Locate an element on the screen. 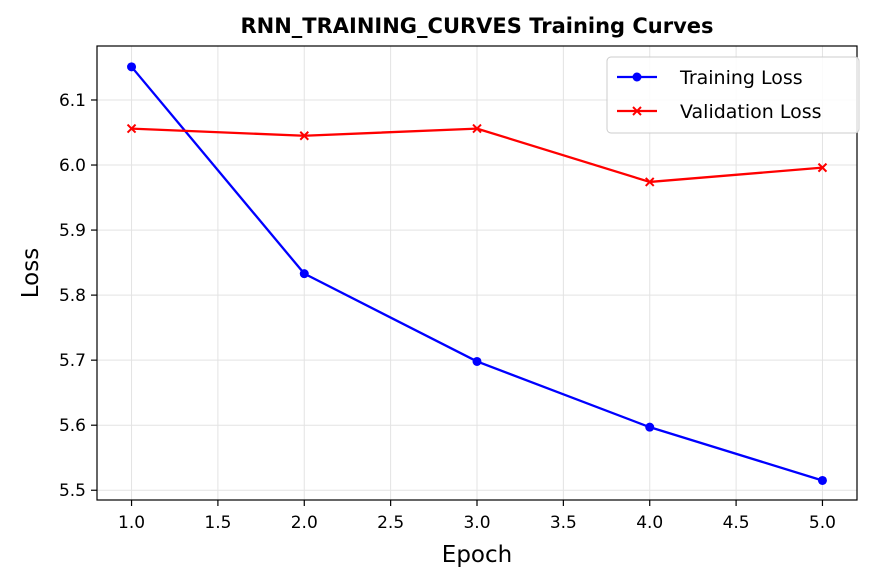 This screenshot has height=584, width=885. legend-label: Training Loss is located at coordinates (741, 78).